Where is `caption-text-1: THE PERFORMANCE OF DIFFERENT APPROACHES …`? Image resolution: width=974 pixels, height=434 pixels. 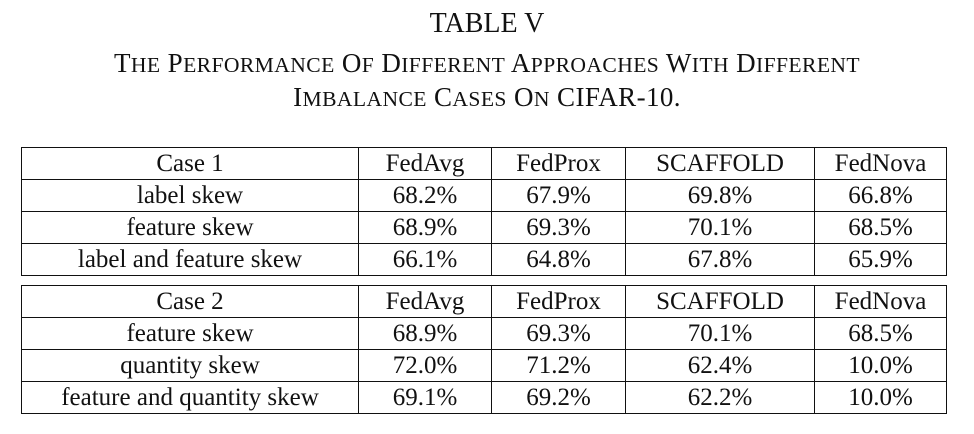 caption-text-1: THE PERFORMANCE OF DIFFERENT APPROACHES … is located at coordinates (487, 63).